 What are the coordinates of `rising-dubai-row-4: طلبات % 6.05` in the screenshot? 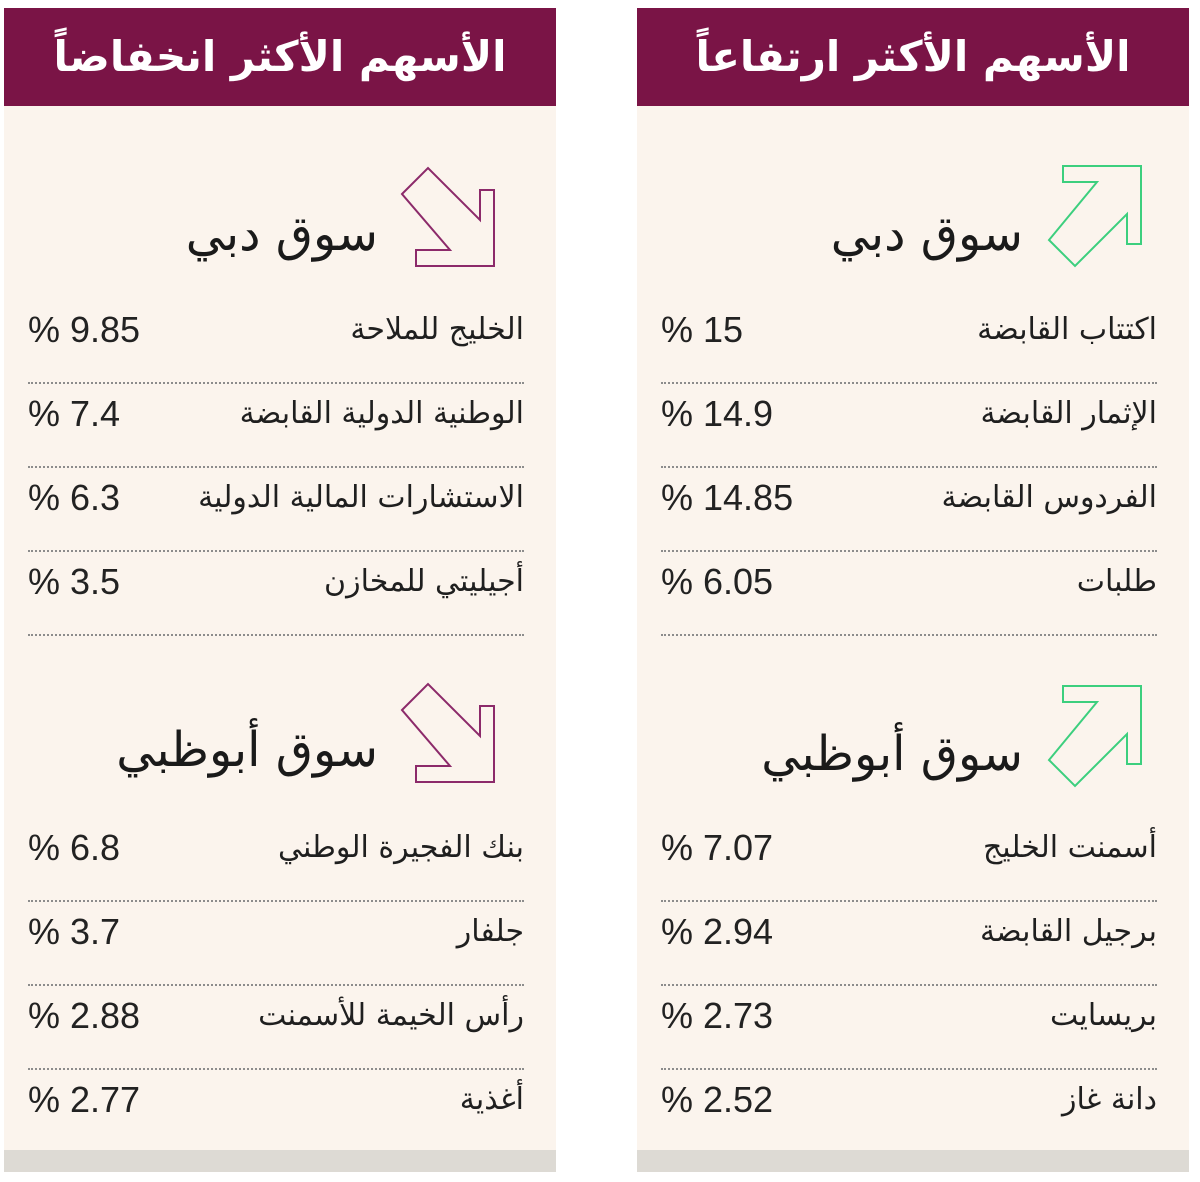 It's located at (909, 594).